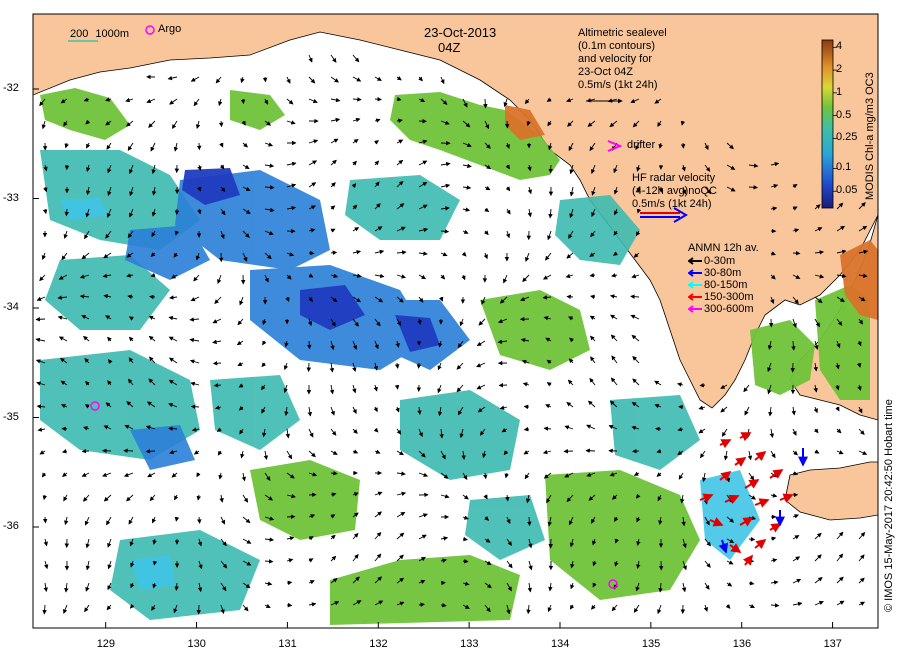 This screenshot has height=660, width=900. What do you see at coordinates (11, 307) in the screenshot?
I see `y-tick-label: -34` at bounding box center [11, 307].